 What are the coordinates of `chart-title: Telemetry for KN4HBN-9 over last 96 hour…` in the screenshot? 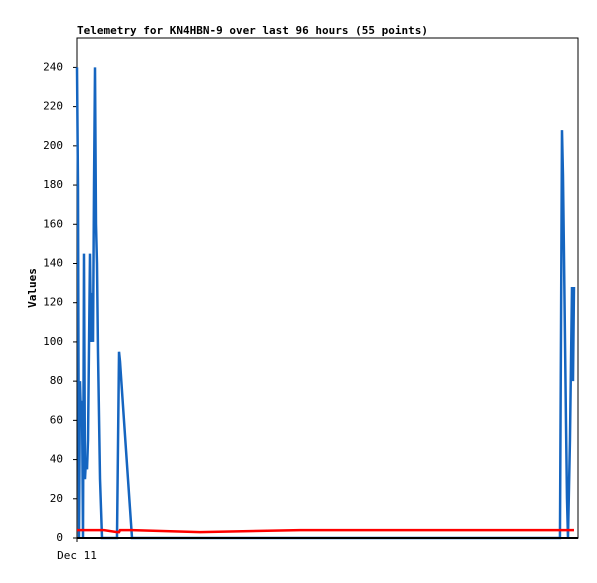 It's located at (252, 30).